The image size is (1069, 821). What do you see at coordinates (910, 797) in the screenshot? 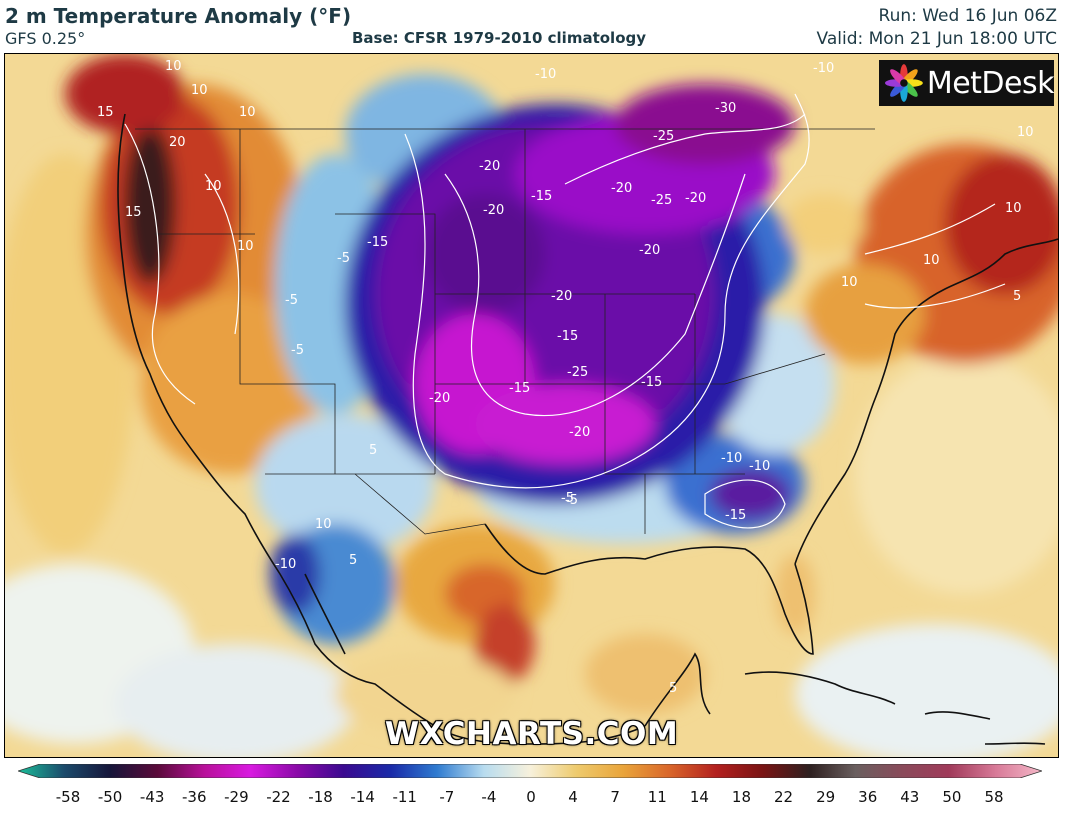
I see `colorbar-tick-label: 43` at bounding box center [910, 797].